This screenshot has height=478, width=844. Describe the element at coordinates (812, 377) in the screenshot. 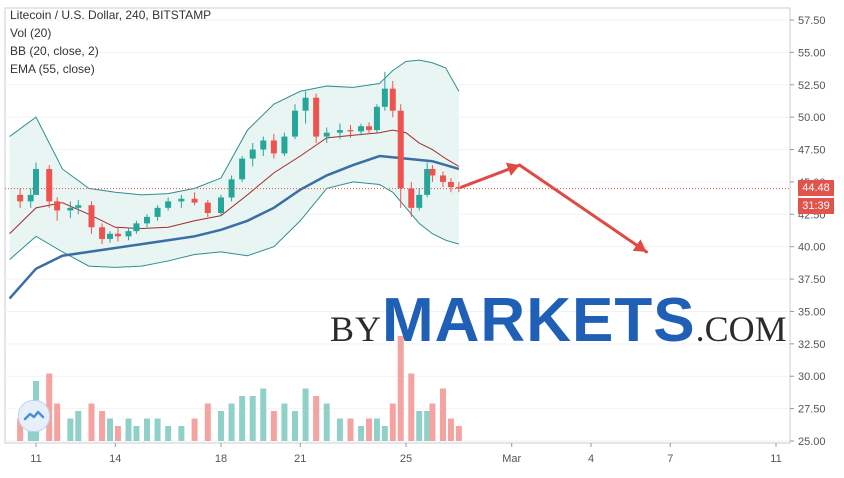

I see `price-tick-label: 30.00` at that location.